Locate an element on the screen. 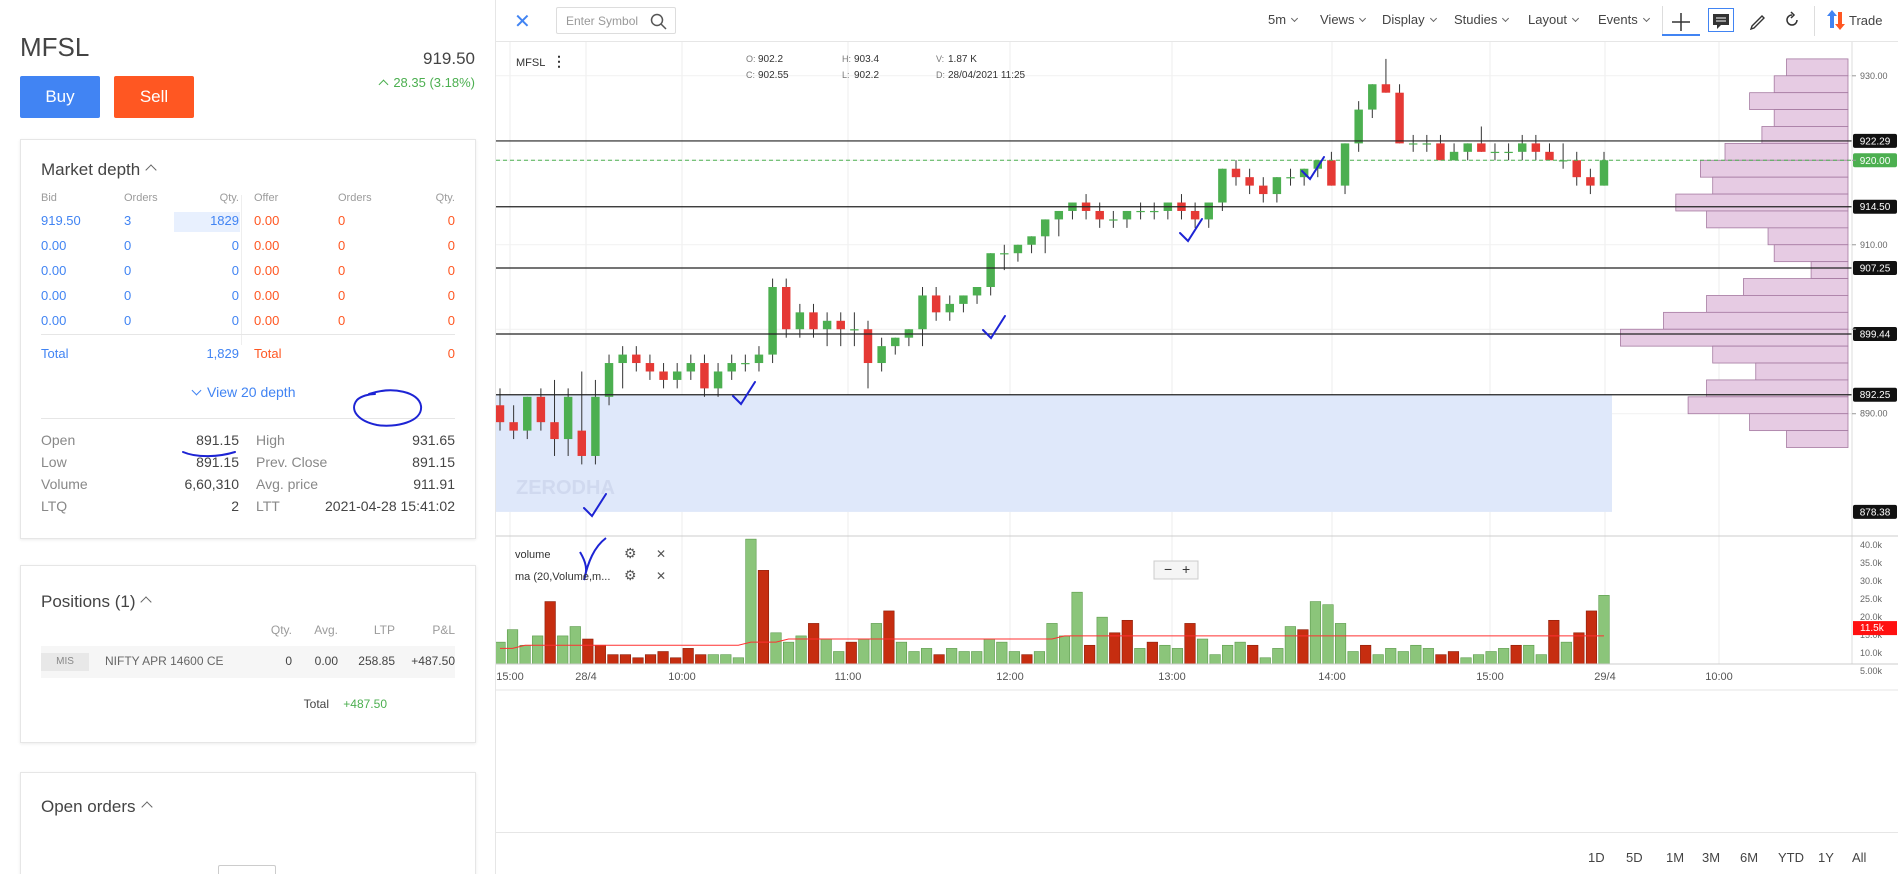 This screenshot has height=874, width=1898. draw-button is located at coordinates (1758, 22).